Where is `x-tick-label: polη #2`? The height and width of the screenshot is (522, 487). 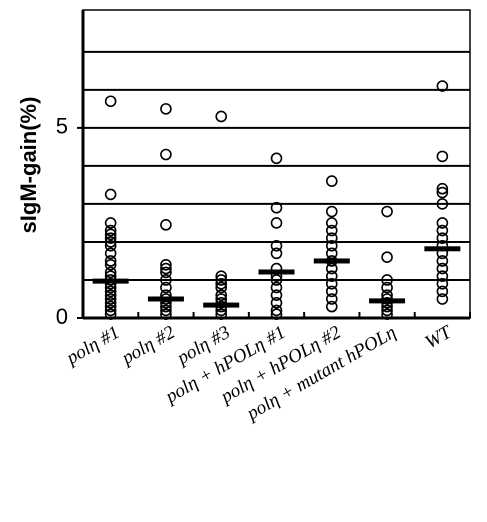 x-tick-label: polη #2 is located at coordinates (148, 346).